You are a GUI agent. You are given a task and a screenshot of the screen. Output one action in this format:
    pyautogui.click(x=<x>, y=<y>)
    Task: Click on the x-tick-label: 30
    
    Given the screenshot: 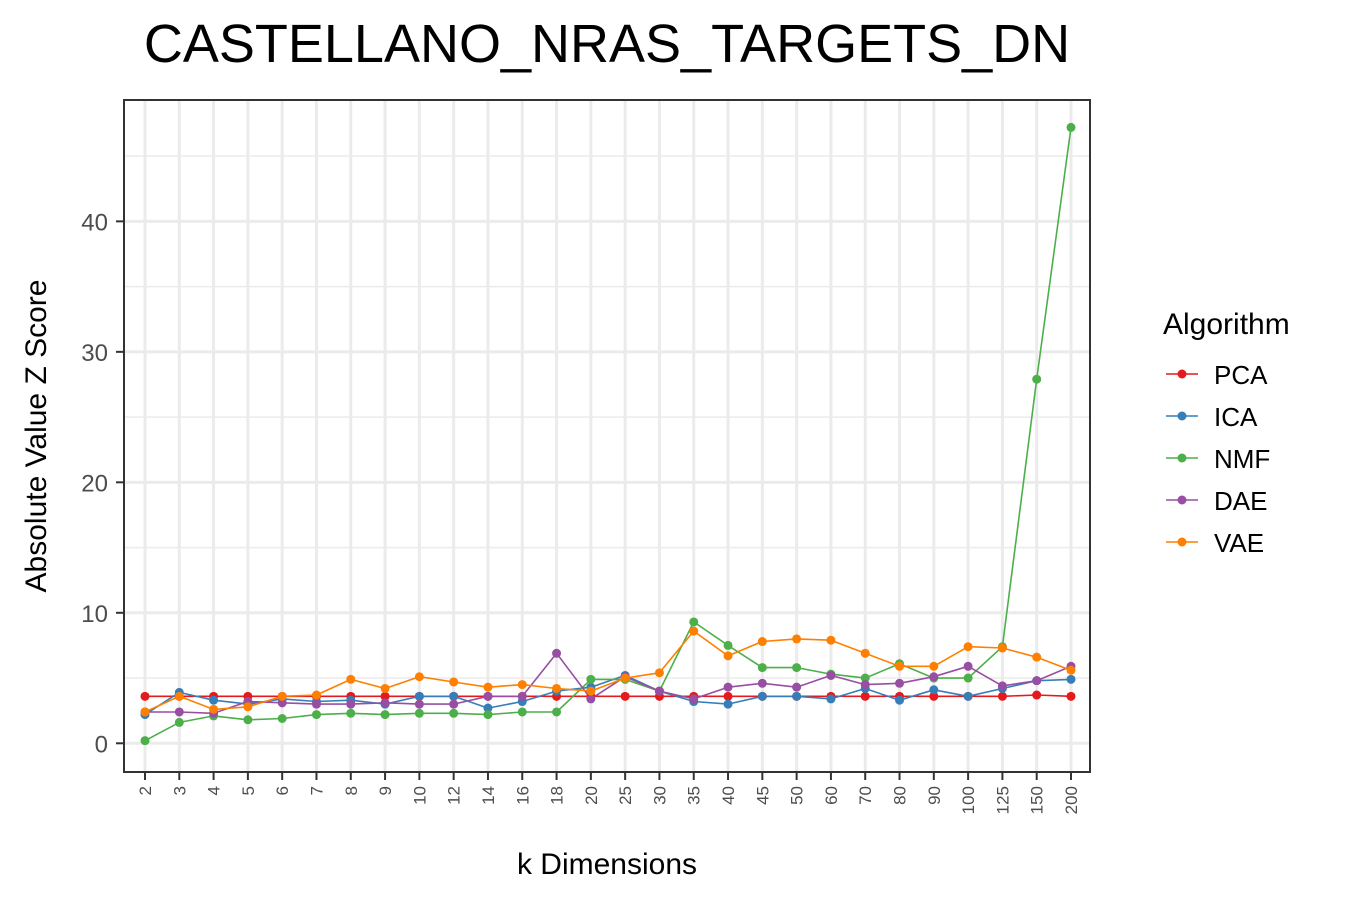 What is the action you would take?
    pyautogui.click(x=659, y=795)
    